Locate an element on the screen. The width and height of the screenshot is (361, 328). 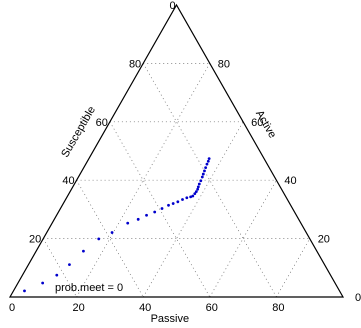
tick-label-right-20: 20 is located at coordinates (324, 240).